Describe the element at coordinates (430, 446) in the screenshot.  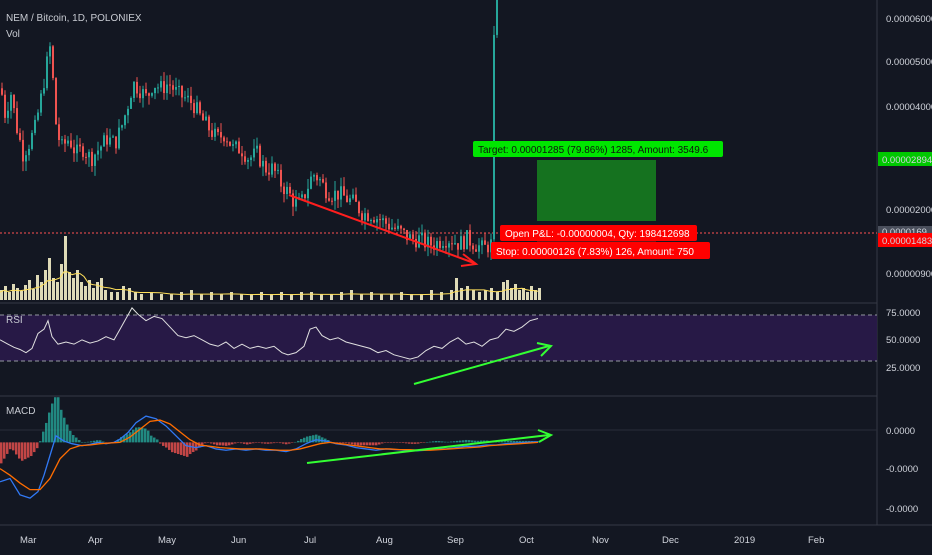
I see `macd-green-arrow` at that location.